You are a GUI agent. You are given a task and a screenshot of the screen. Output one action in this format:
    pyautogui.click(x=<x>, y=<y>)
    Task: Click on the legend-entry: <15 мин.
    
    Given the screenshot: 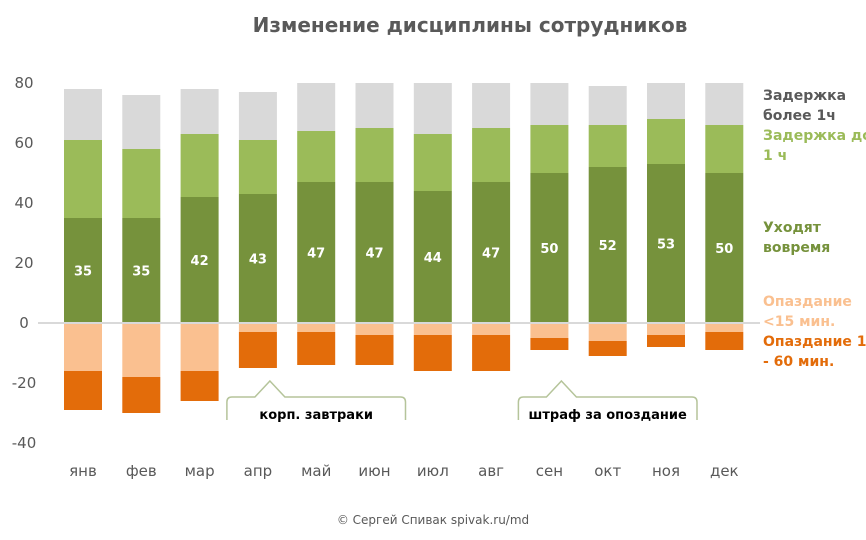 What is the action you would take?
    pyautogui.click(x=799, y=322)
    